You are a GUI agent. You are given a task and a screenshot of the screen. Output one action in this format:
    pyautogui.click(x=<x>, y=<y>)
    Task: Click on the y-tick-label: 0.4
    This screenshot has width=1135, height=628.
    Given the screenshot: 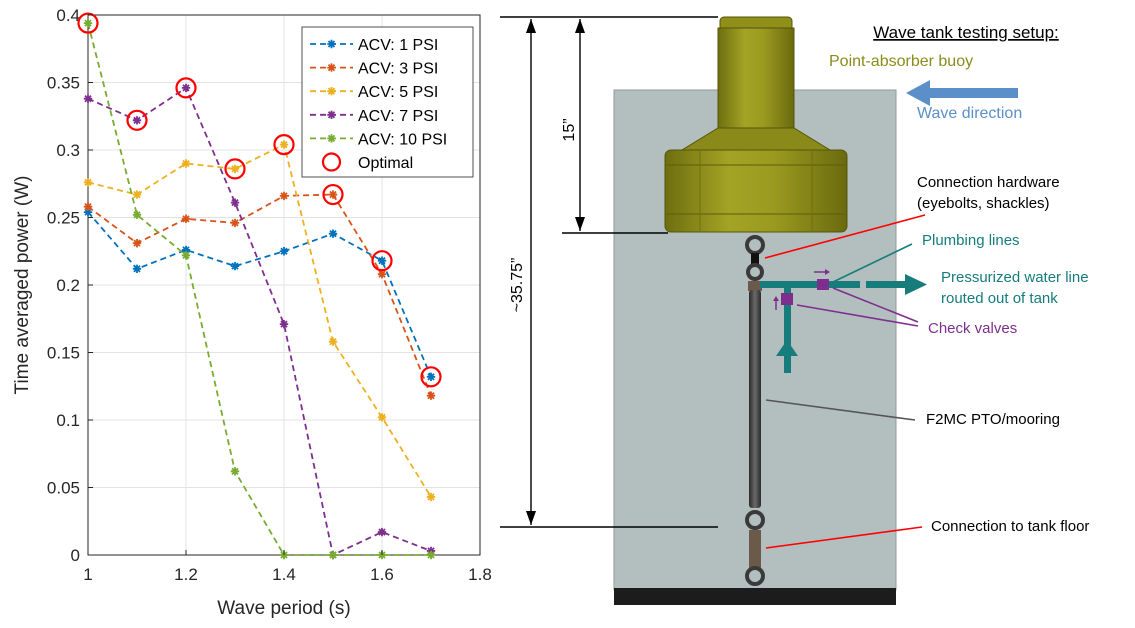 What is the action you would take?
    pyautogui.click(x=68, y=15)
    